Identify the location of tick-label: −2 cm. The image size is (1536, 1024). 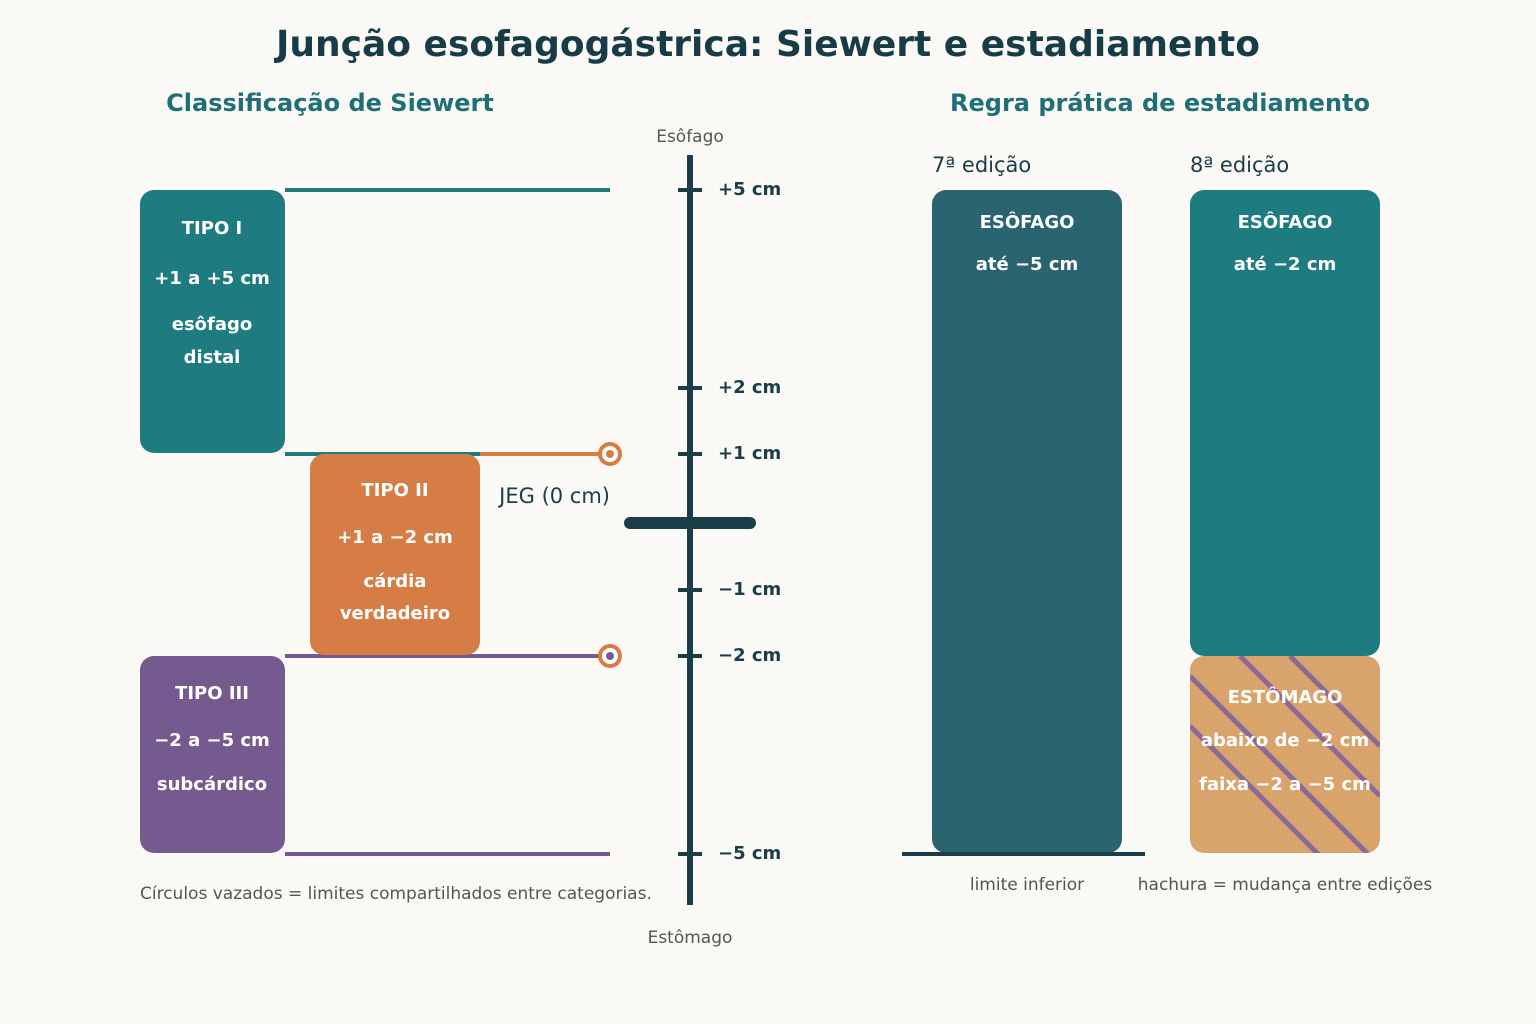
(749, 655).